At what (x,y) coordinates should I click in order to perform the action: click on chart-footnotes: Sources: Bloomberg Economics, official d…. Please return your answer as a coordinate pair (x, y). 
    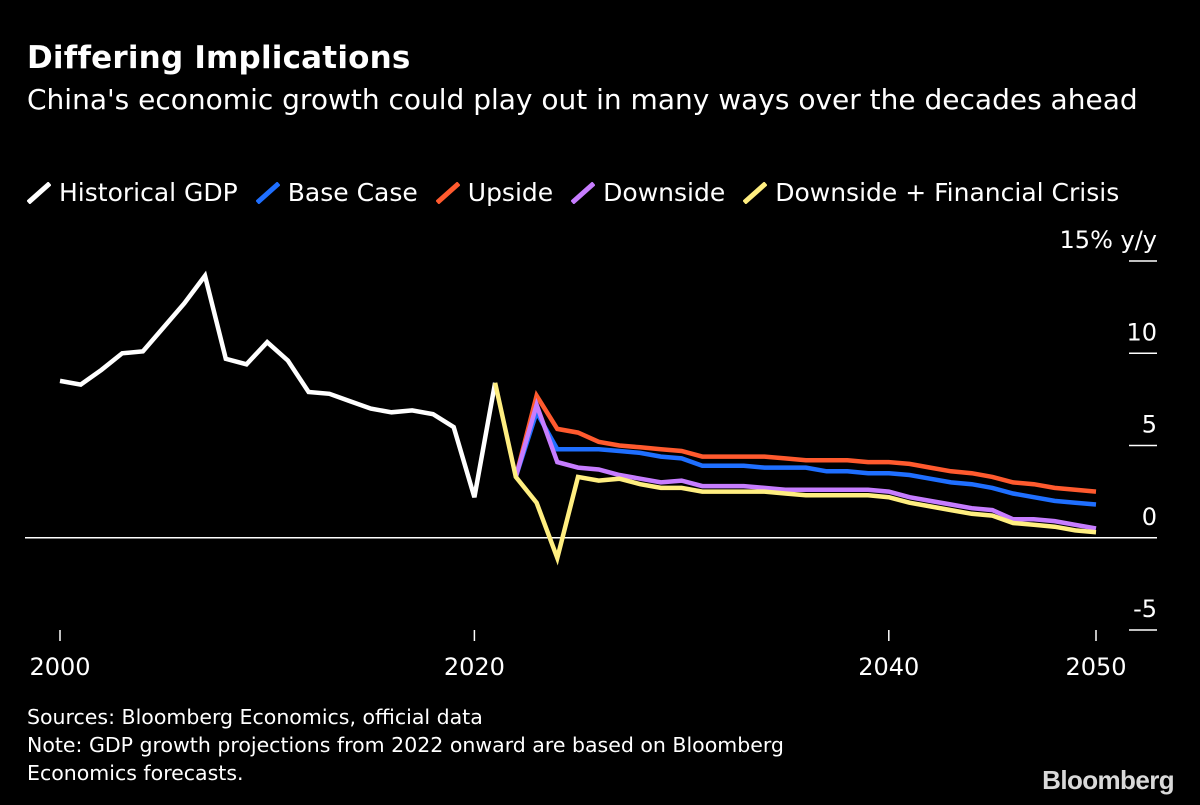
    Looking at the image, I should click on (527, 745).